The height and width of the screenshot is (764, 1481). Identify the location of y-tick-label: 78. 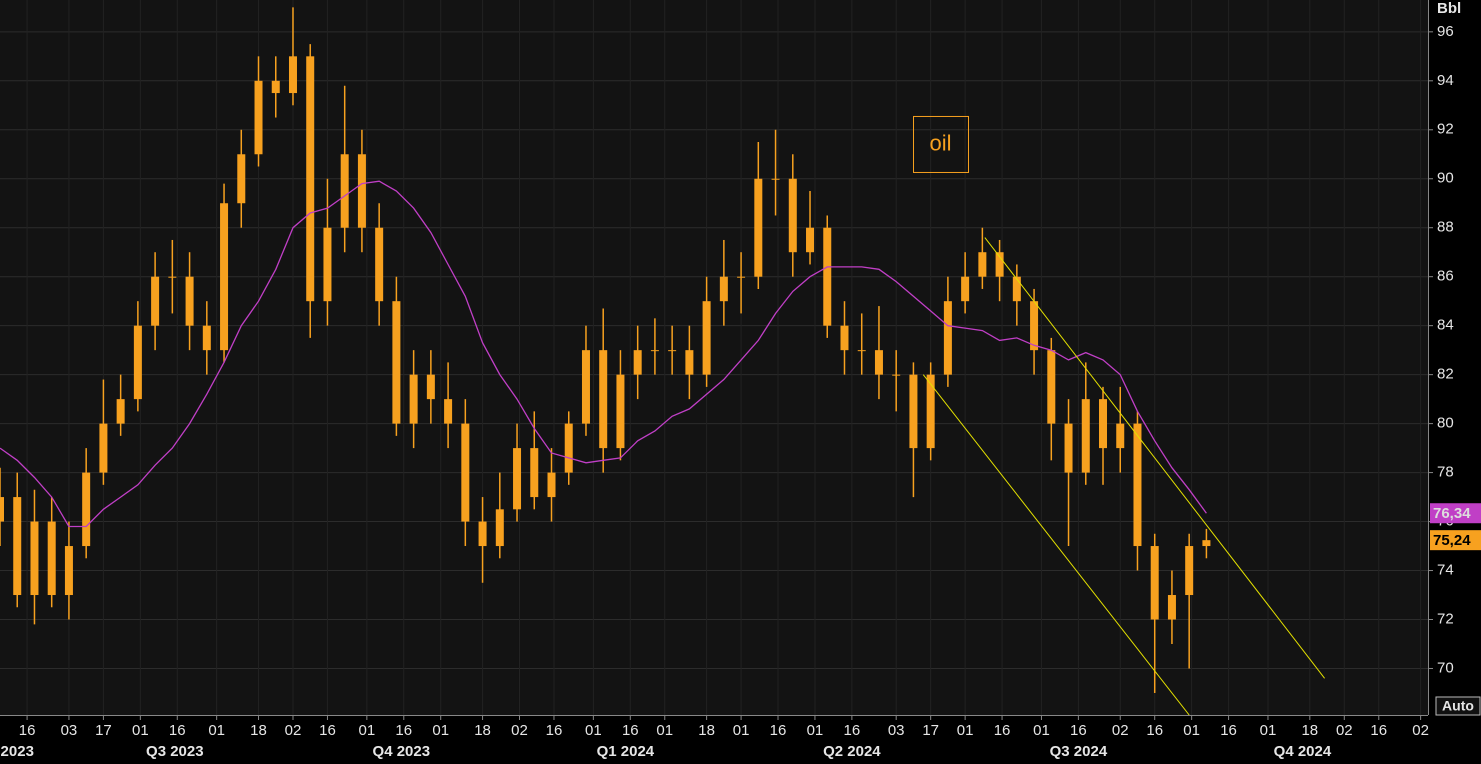
(1445, 472).